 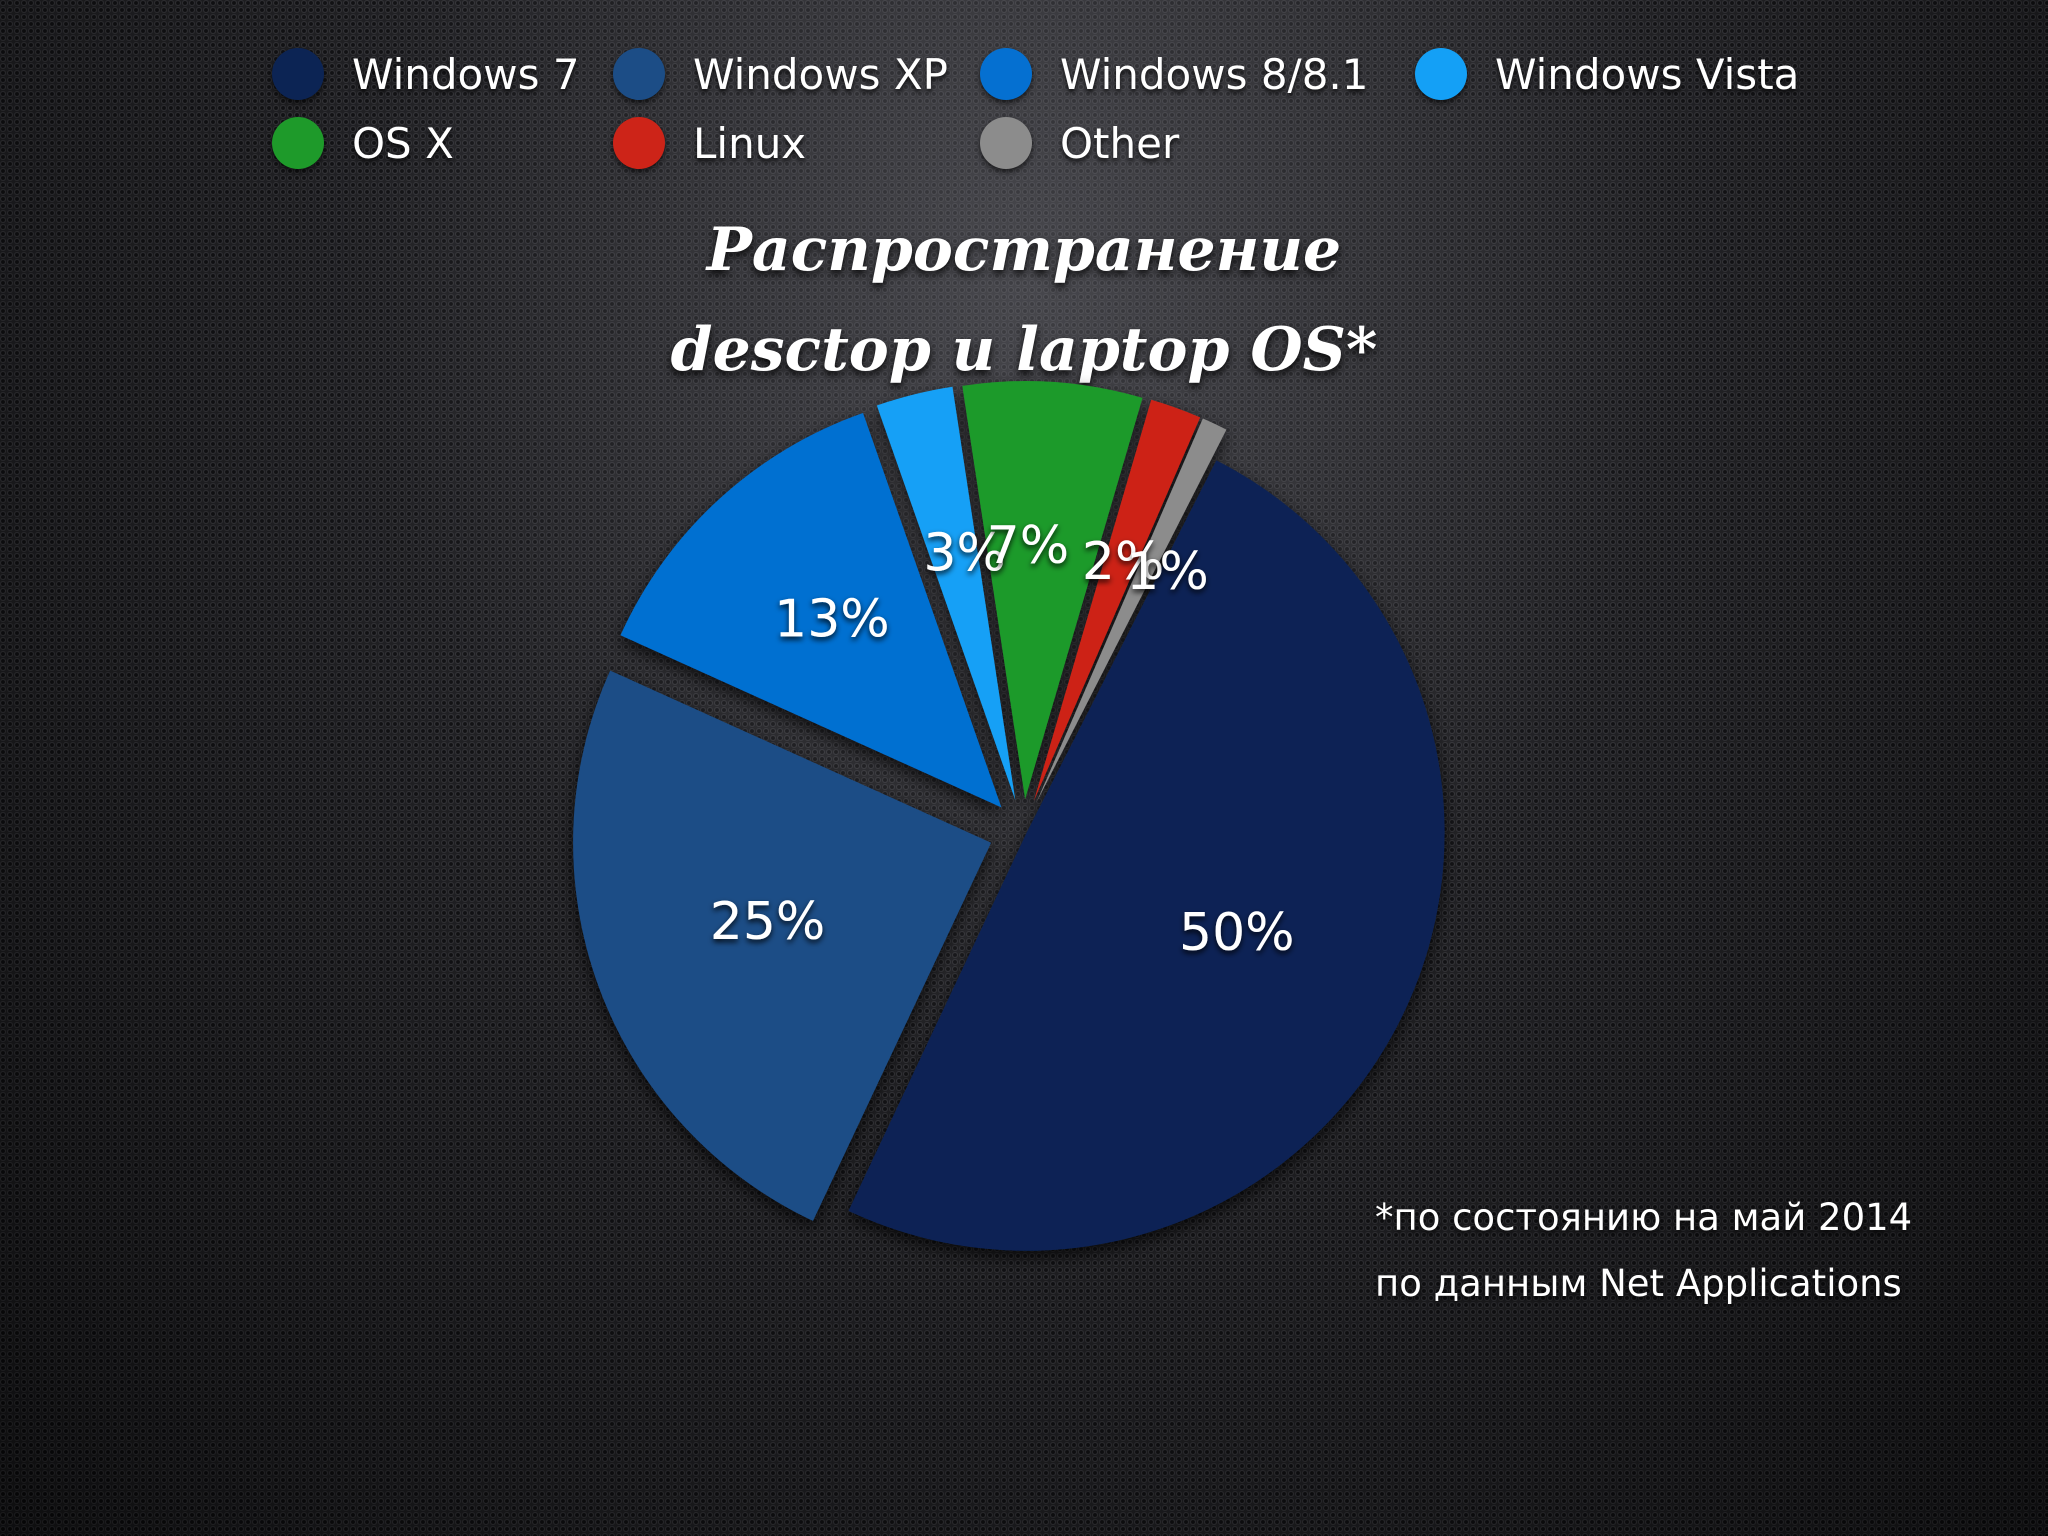 I want to click on slice-data-label-0: 50%, so click(x=1237, y=933).